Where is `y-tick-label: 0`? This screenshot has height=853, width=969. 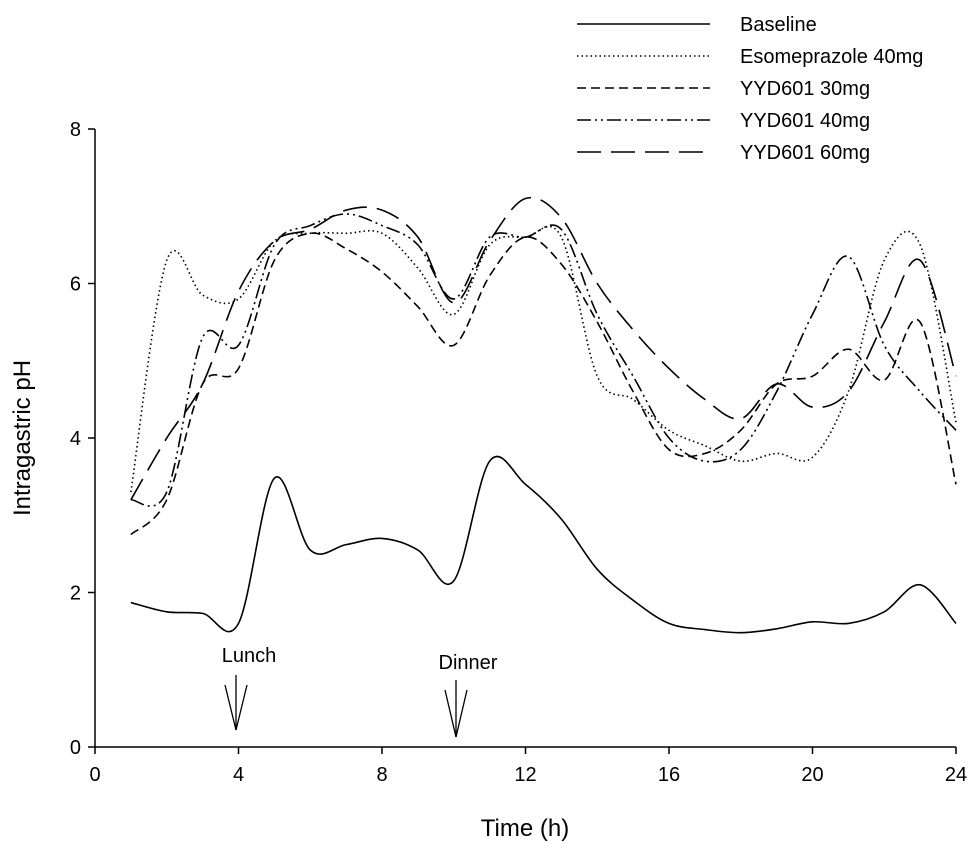
y-tick-label: 0 is located at coordinates (75, 748).